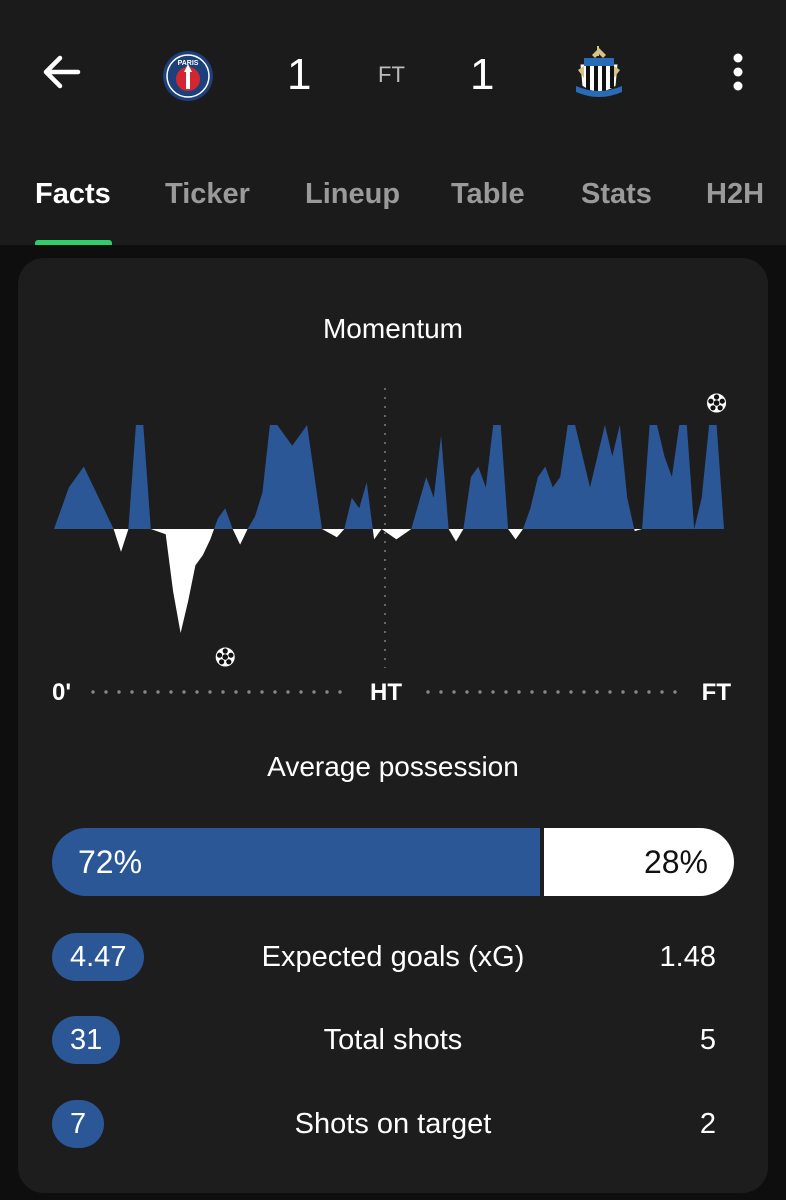  What do you see at coordinates (73, 194) in the screenshot?
I see `tab-facts: Facts` at bounding box center [73, 194].